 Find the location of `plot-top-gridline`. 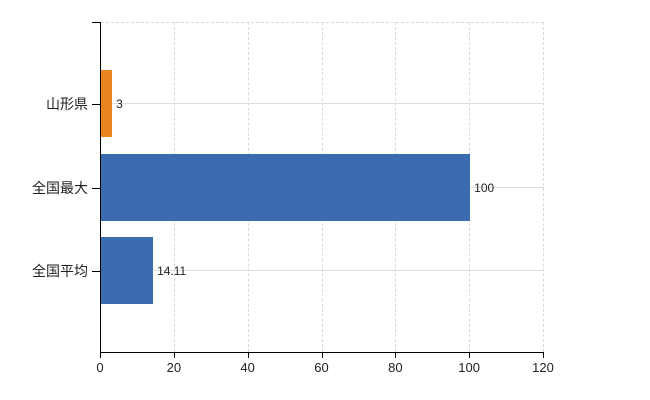

plot-top-gridline is located at coordinates (322, 22).